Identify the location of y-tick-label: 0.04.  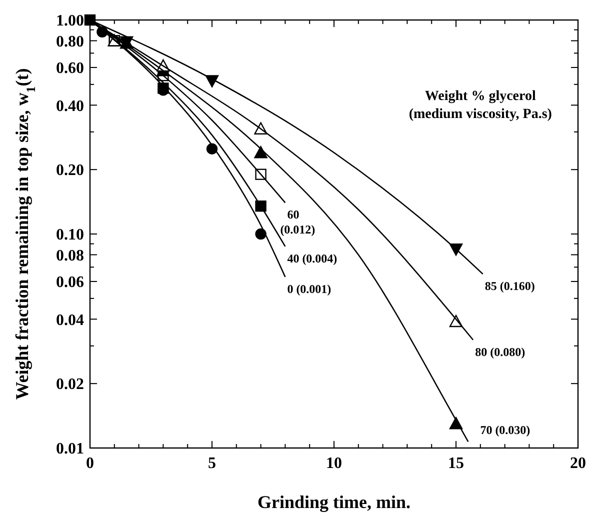
(70, 320).